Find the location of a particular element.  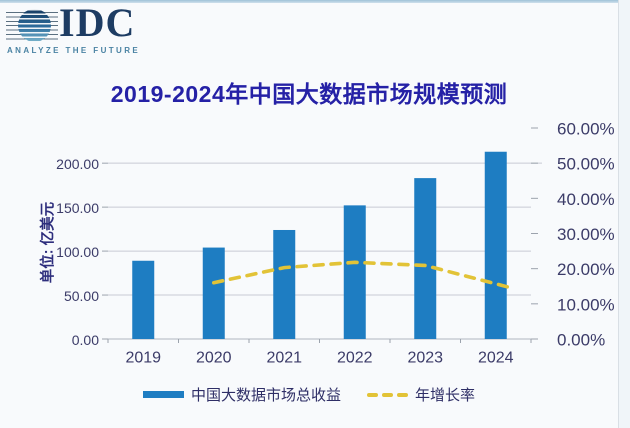

legend-label-growth: 年增长率 is located at coordinates (445, 395).